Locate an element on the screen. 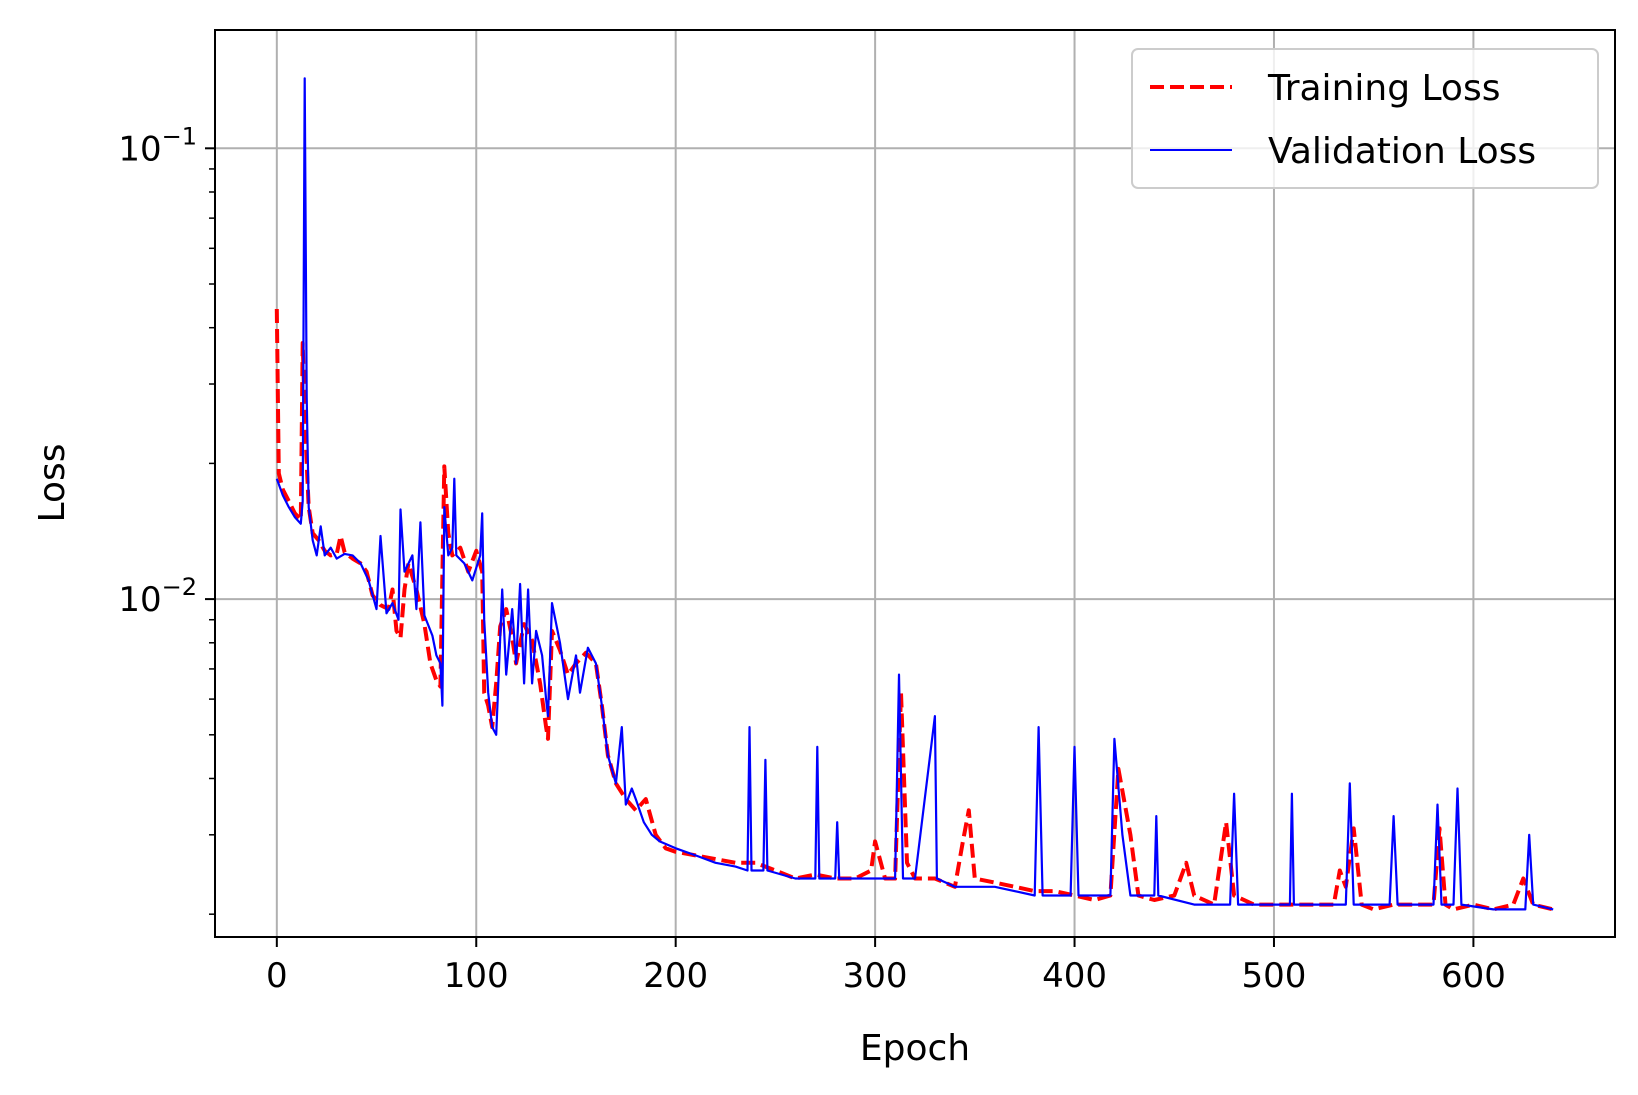 This screenshot has height=1095, width=1638. legend: Training Loss Validation Loss is located at coordinates (1365, 118).